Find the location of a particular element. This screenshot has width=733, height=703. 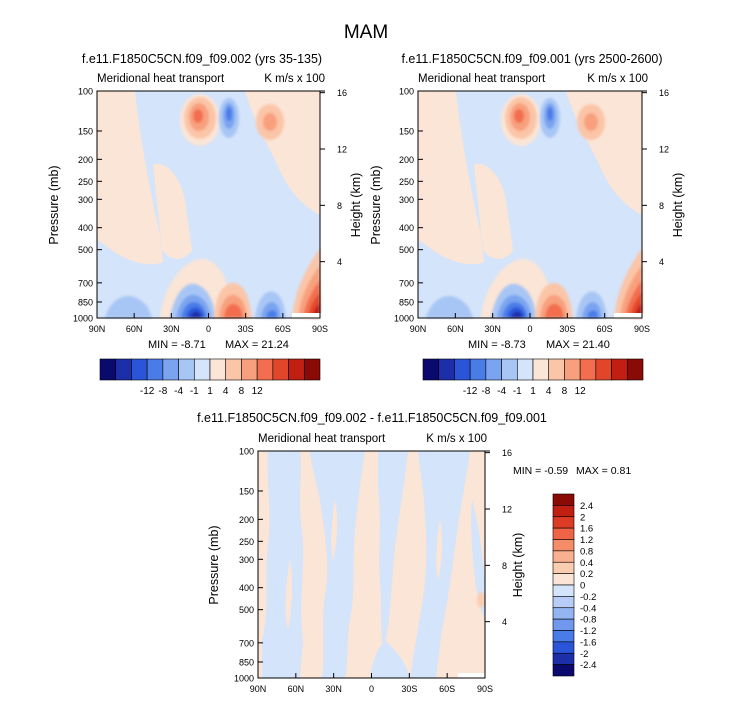

panel-2-height-tick-label: 8 is located at coordinates (661, 206).